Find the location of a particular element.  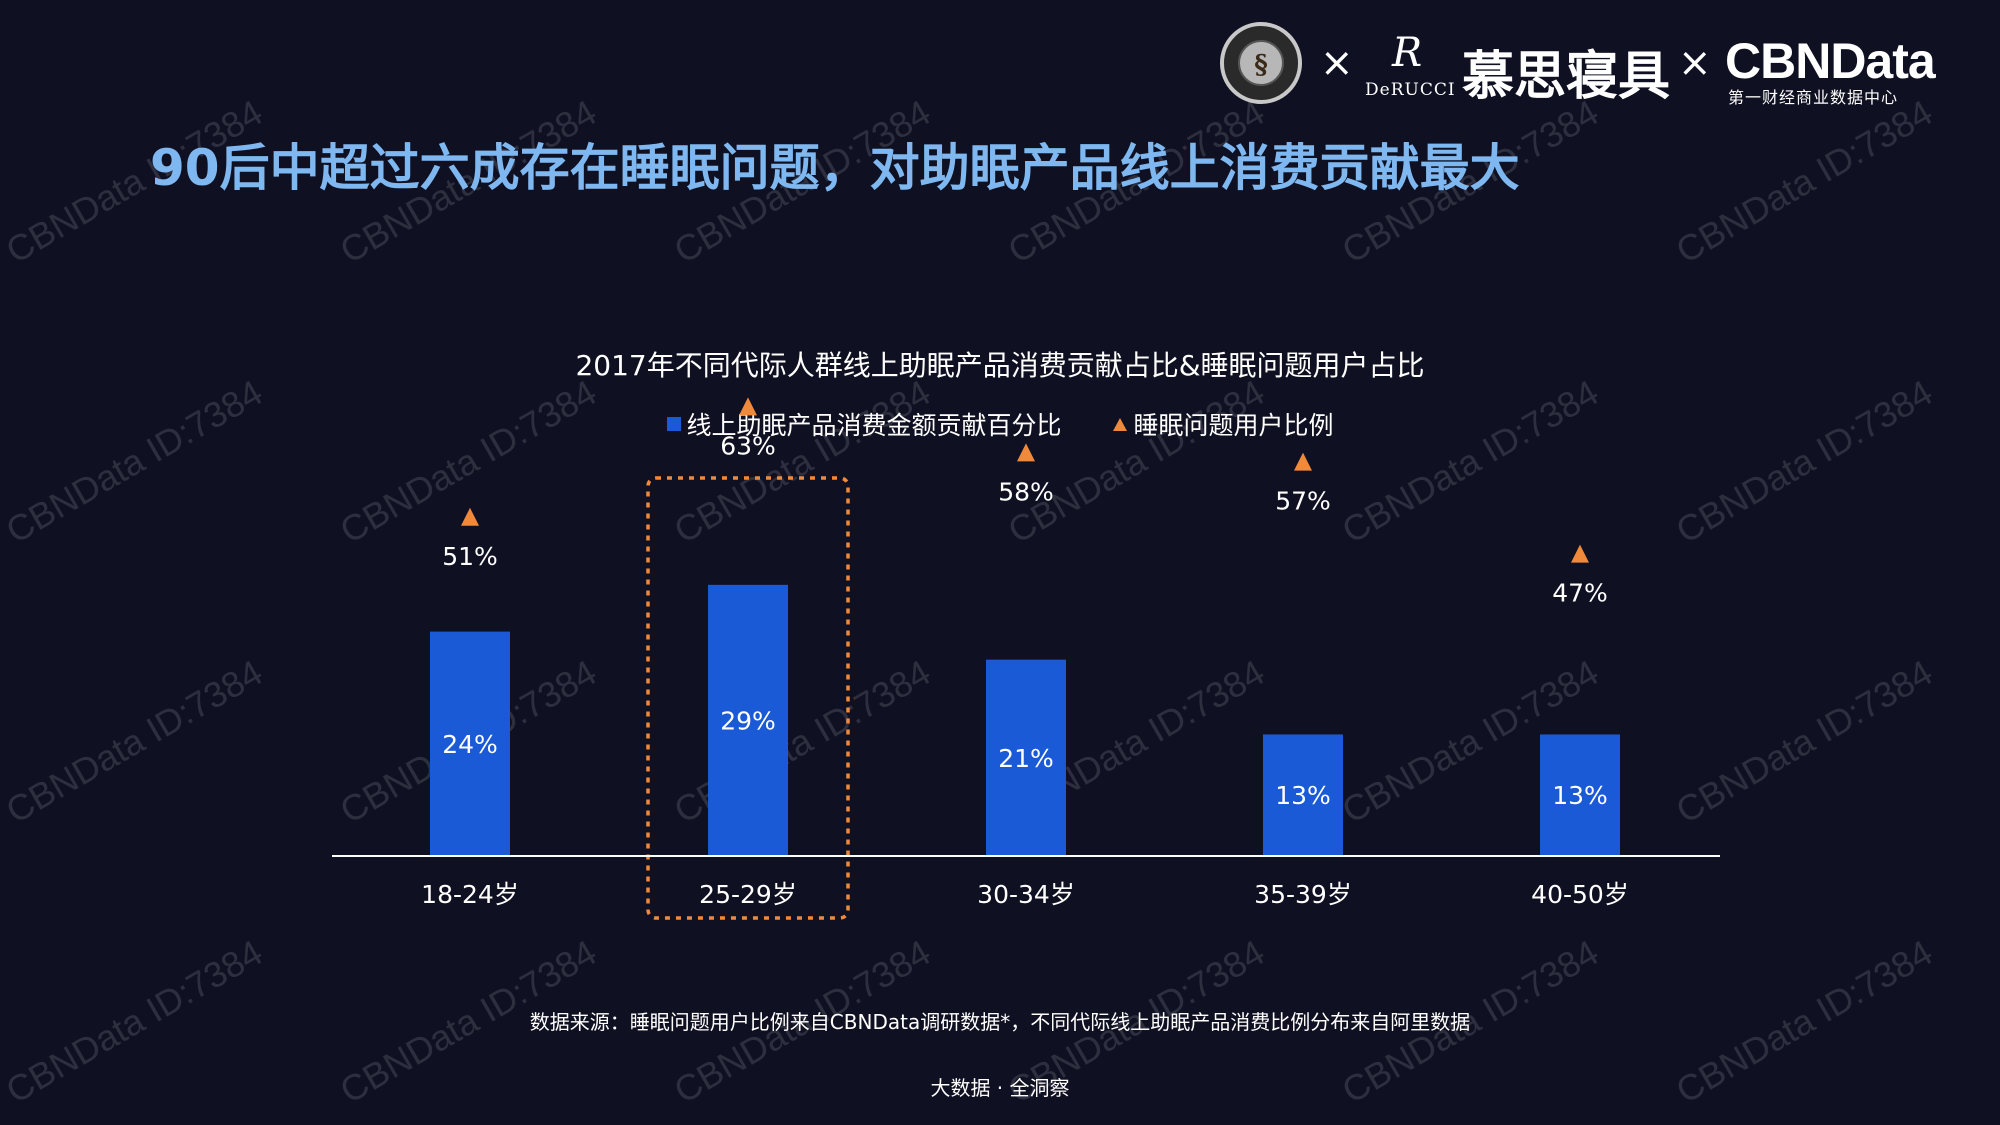

logo-bar: § × R DeRUCCI 慕思寝具 × CBNData 第一财经商业数据中心 is located at coordinates (1600, 67).